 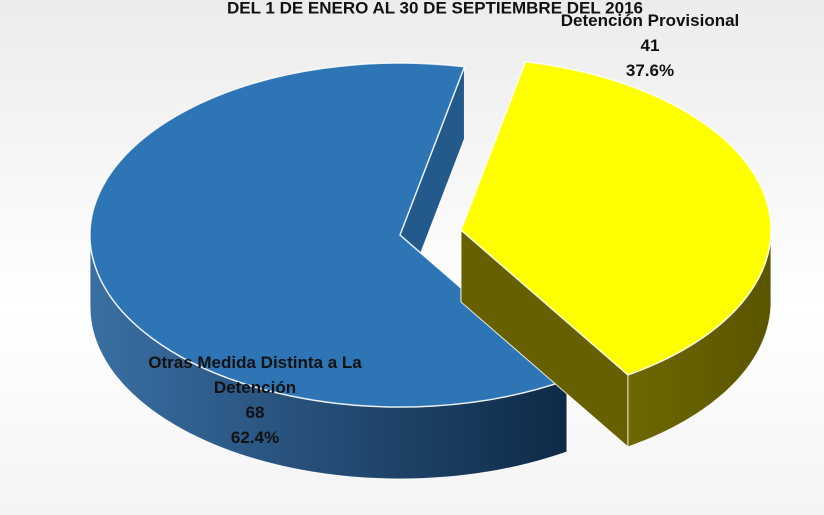 I want to click on value-label: 68, so click(x=255, y=412).